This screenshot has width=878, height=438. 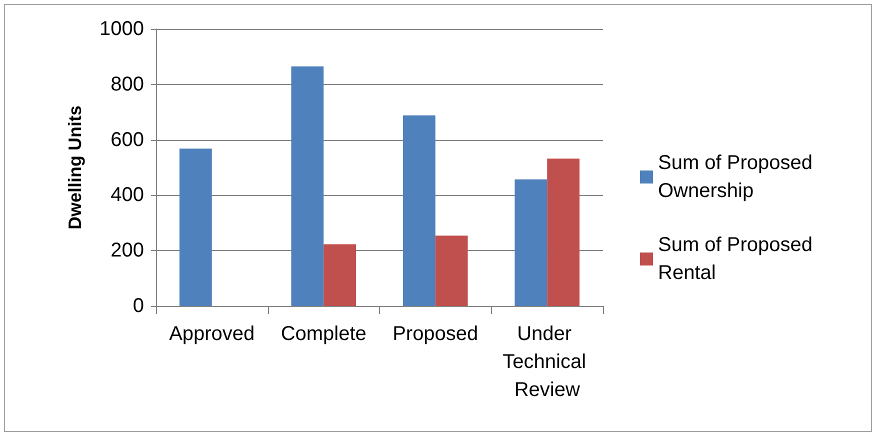 I want to click on y-tick-label: 200, so click(x=127, y=251).